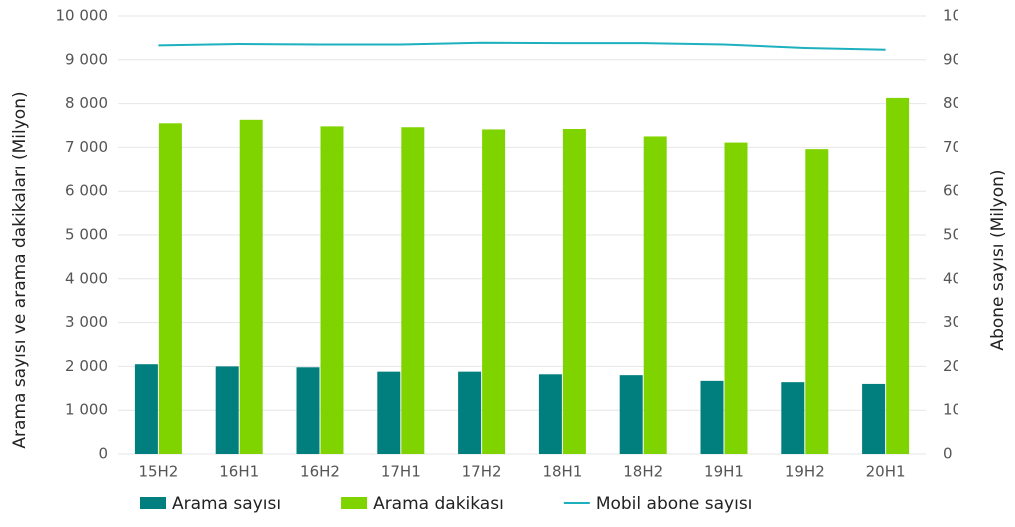 The image size is (1015, 527). What do you see at coordinates (952, 366) in the screenshot?
I see `y2-tick-label: 20` at bounding box center [952, 366].